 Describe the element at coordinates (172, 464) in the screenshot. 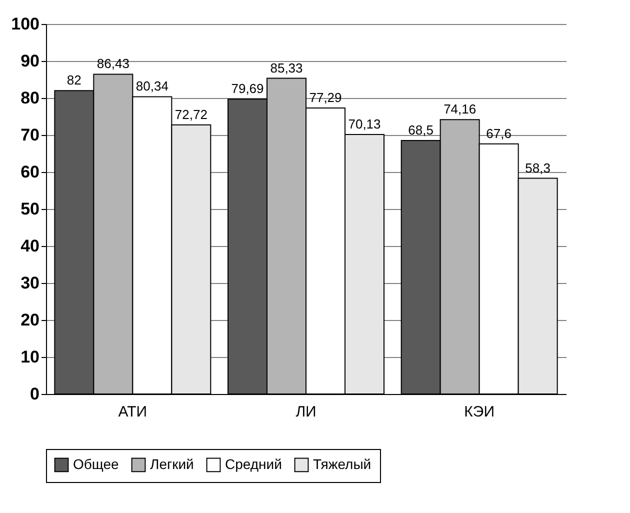

I see `legend-label: Легкий` at that location.